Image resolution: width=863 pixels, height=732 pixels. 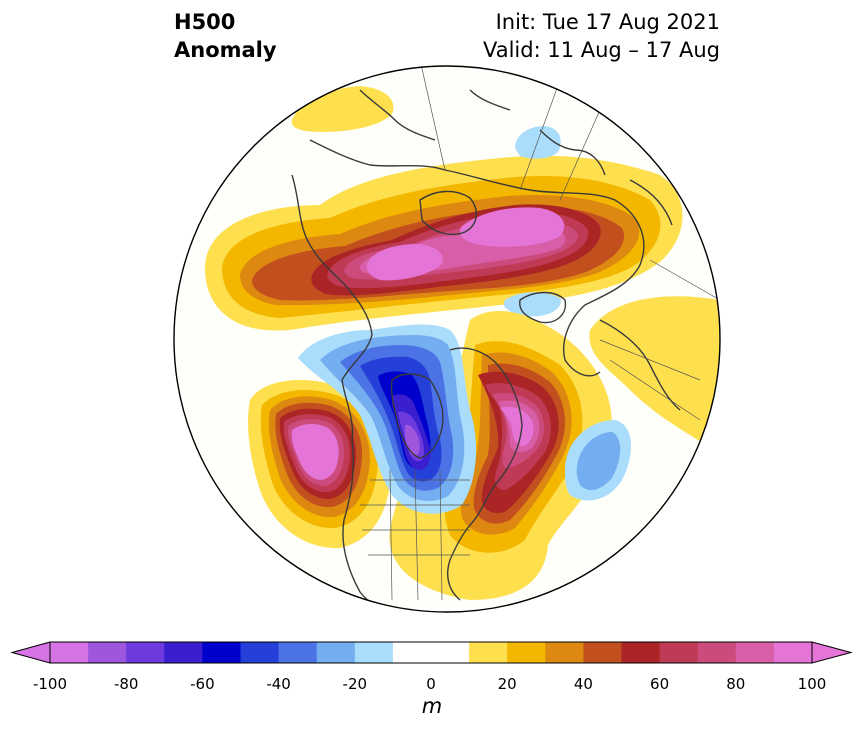 What do you see at coordinates (583, 684) in the screenshot?
I see `colorbar-tick-label: 40` at bounding box center [583, 684].